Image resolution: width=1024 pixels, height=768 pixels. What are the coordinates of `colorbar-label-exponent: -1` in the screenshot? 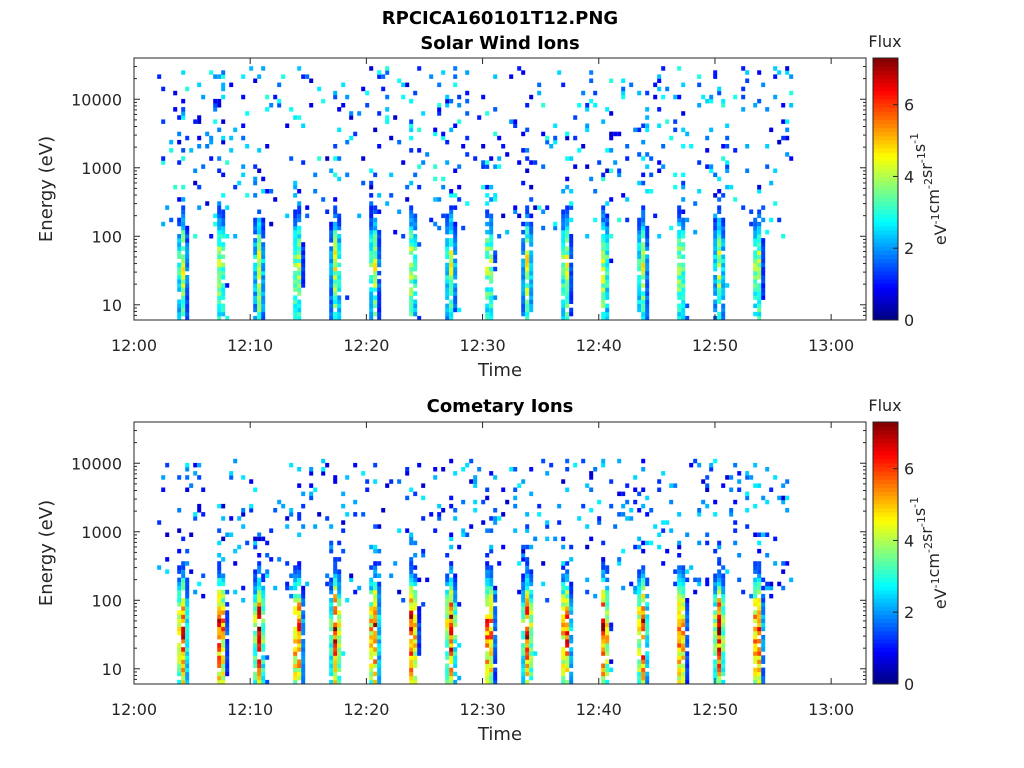 It's located at (921, 521).